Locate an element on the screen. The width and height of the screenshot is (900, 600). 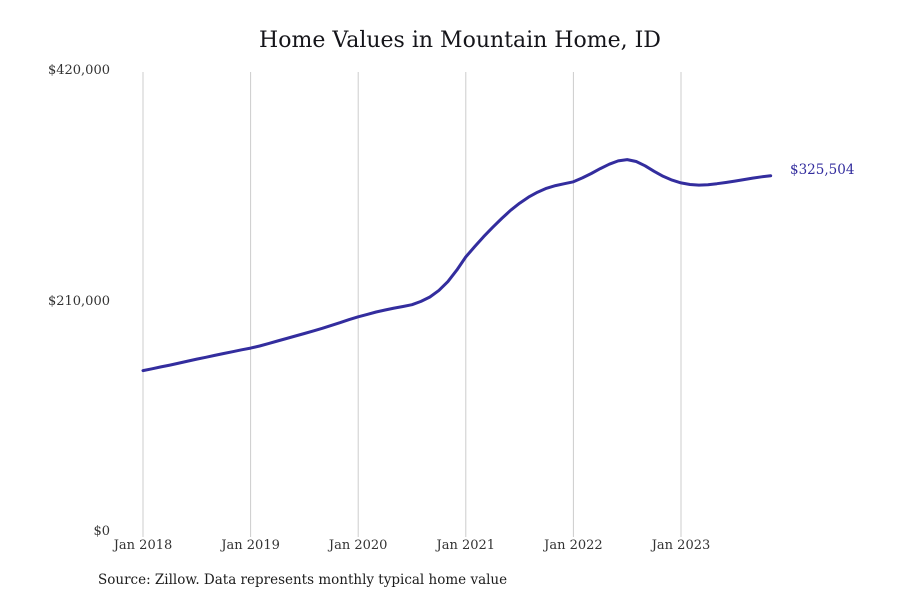
y-axis-tick-label: $210,000 is located at coordinates (78, 301).